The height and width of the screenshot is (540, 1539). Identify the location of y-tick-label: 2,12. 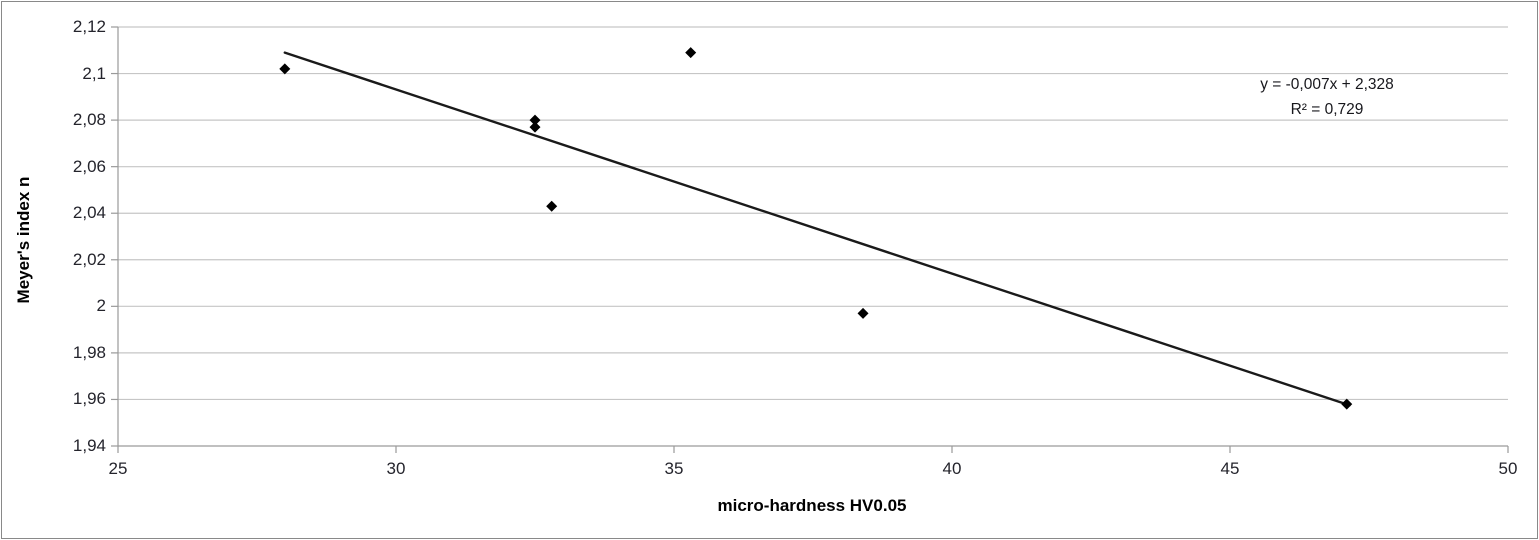
(89, 26).